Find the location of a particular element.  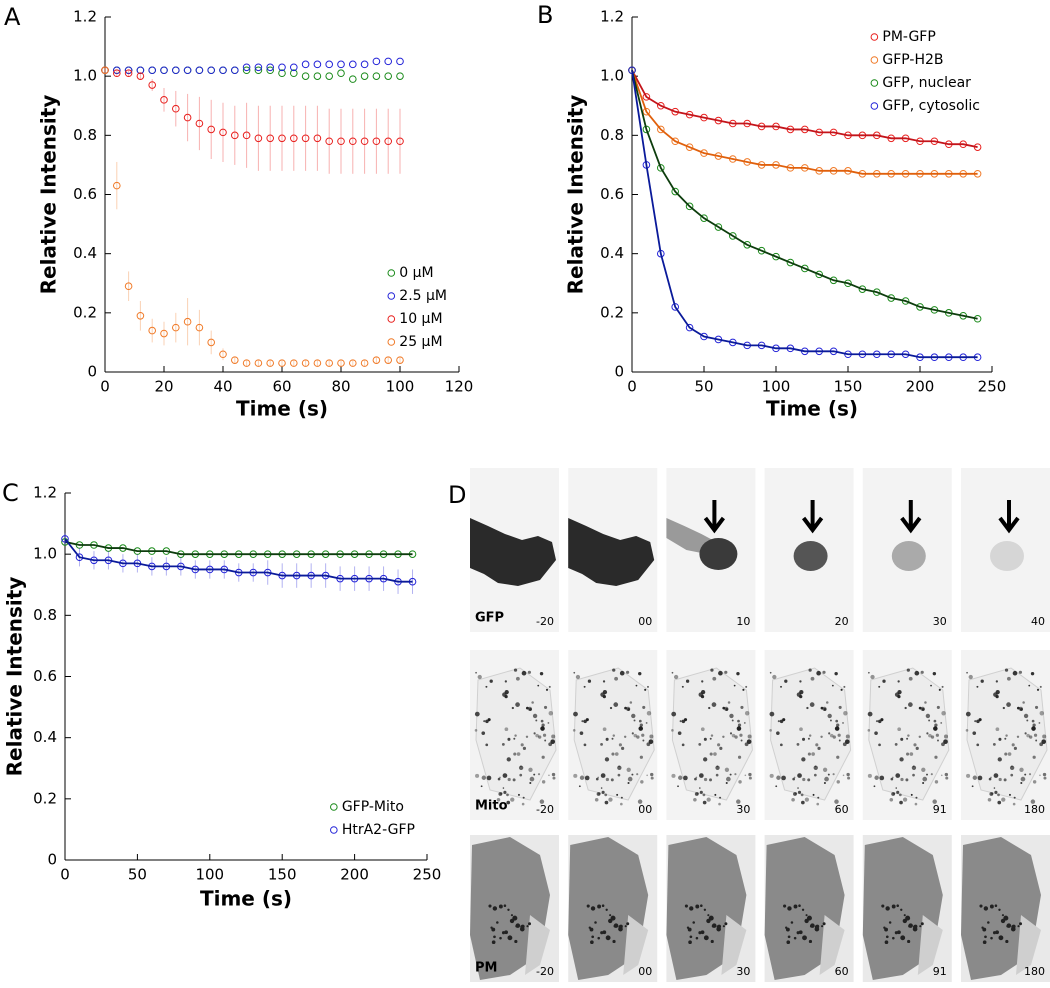

y-tick-label: 0.6 is located at coordinates (85, 194).